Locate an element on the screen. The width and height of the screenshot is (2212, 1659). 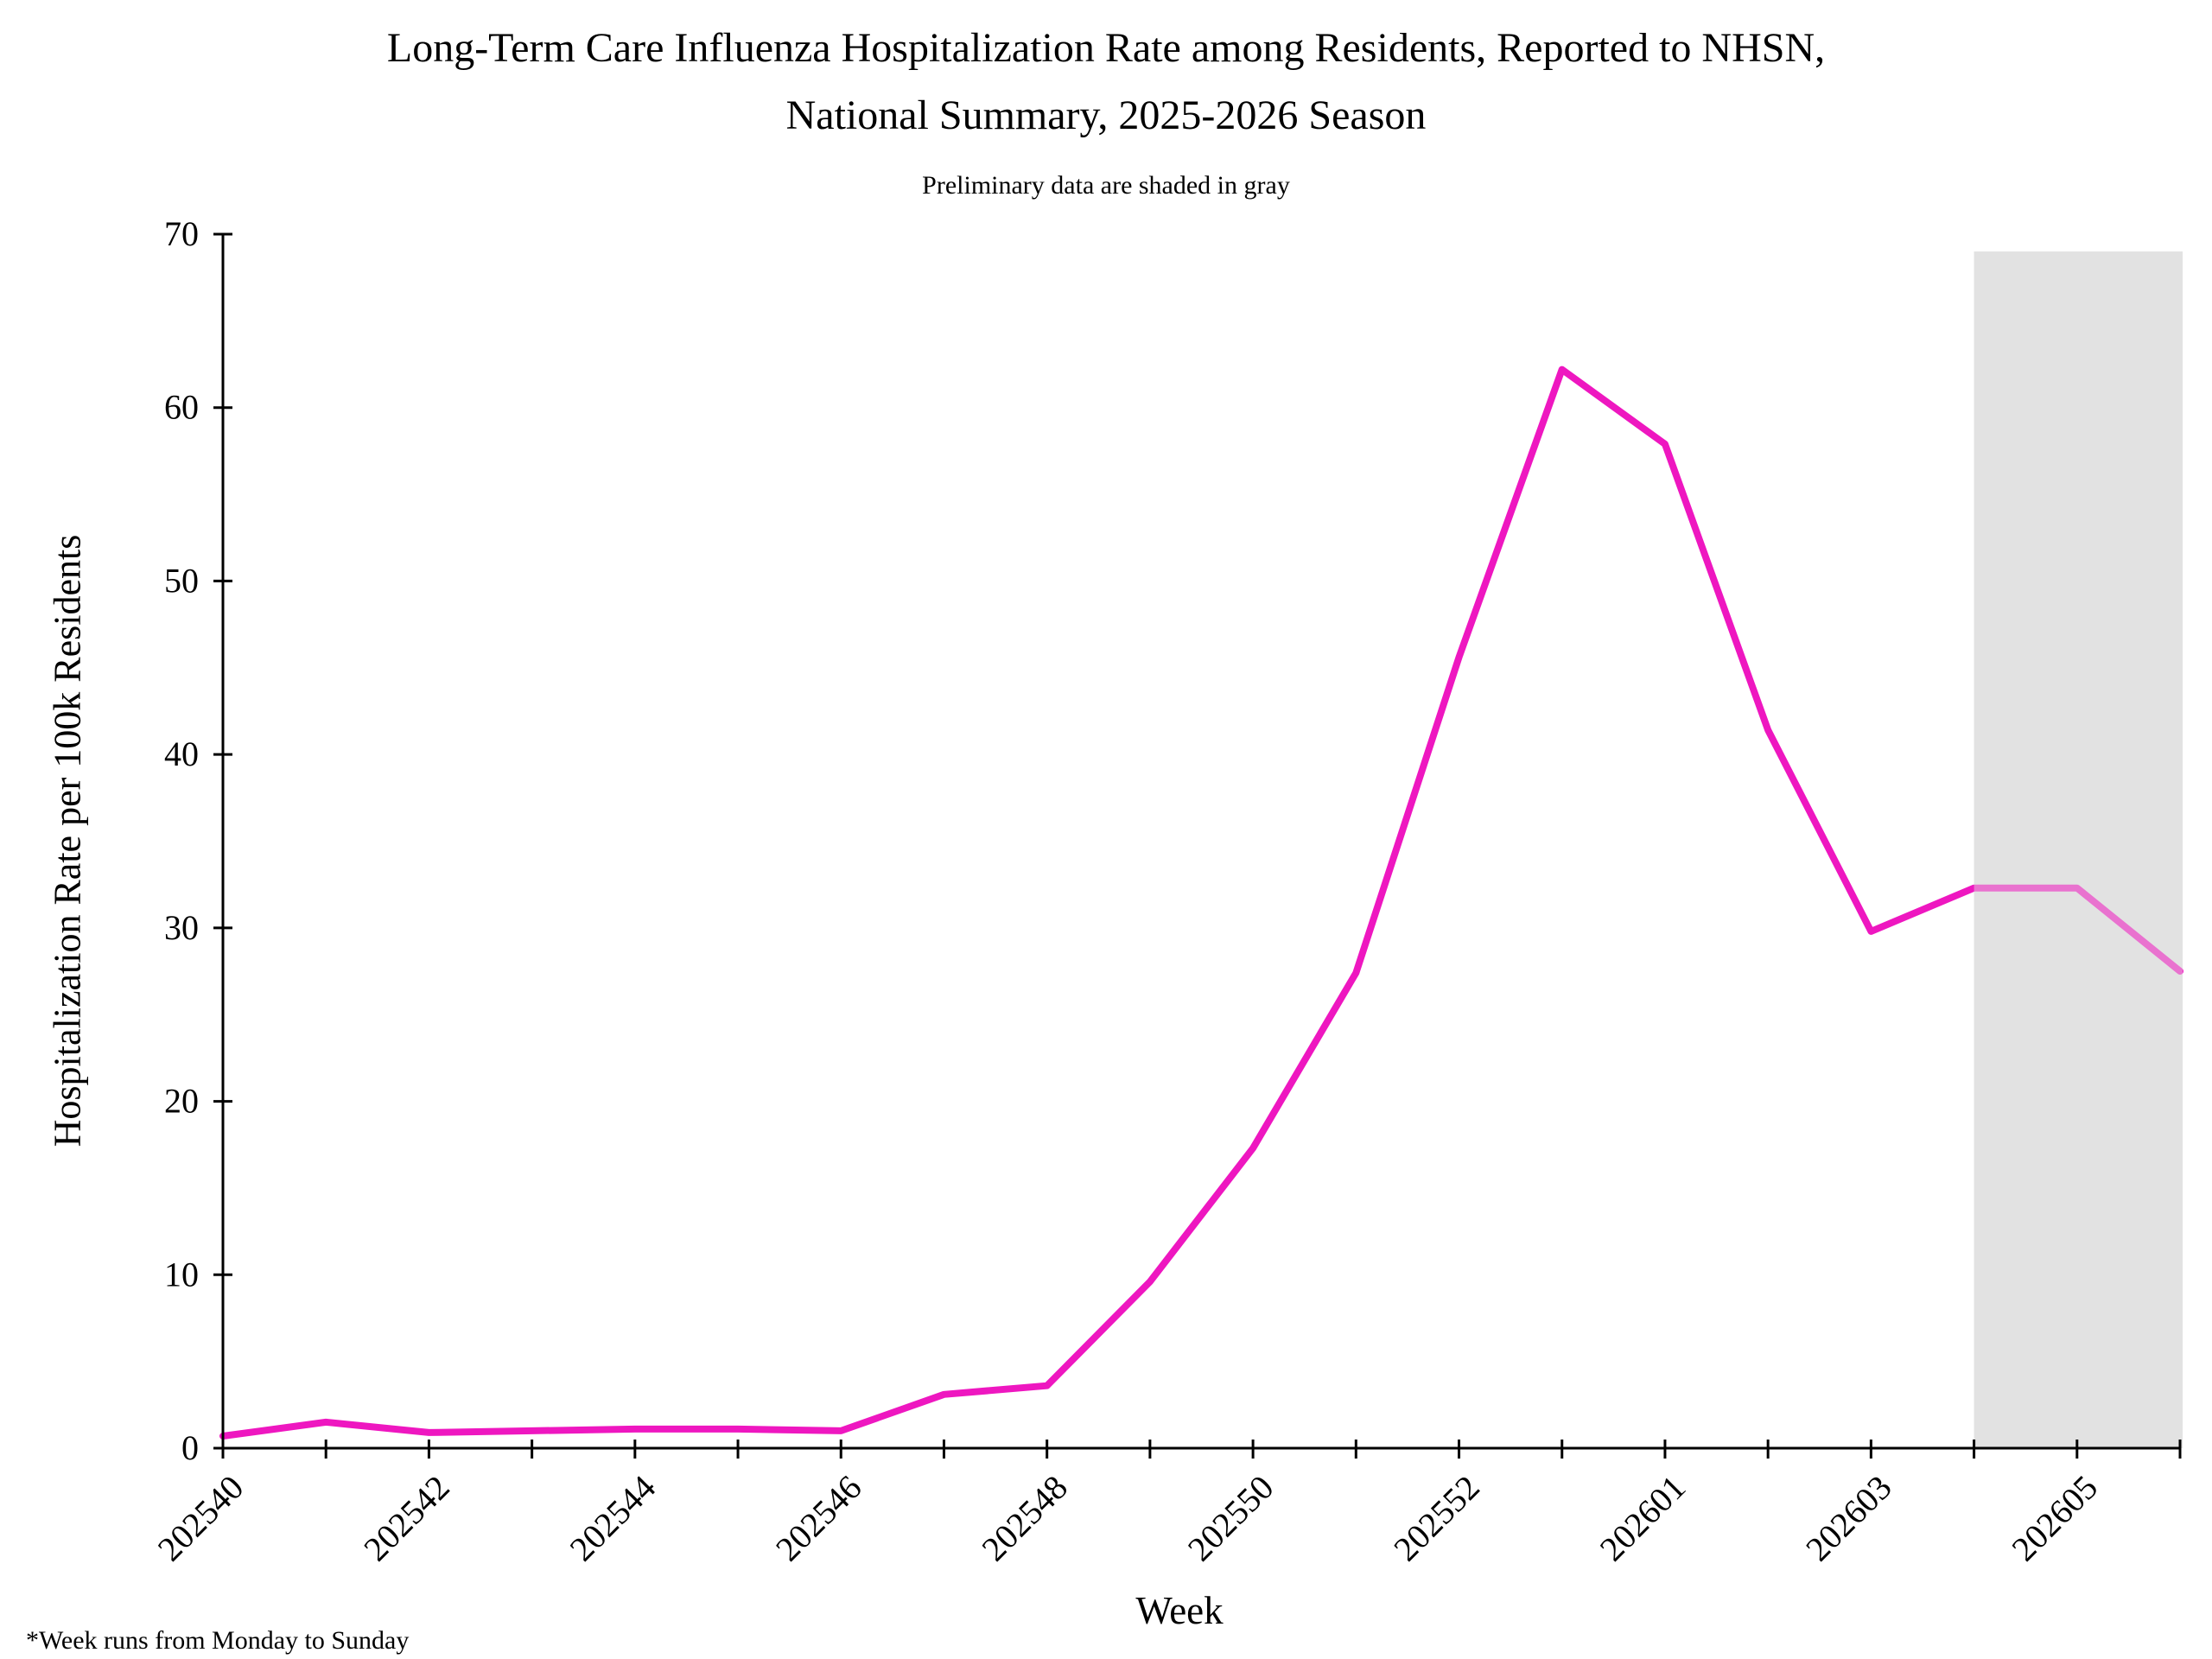
x-axis-label: Week is located at coordinates (1179, 1610).